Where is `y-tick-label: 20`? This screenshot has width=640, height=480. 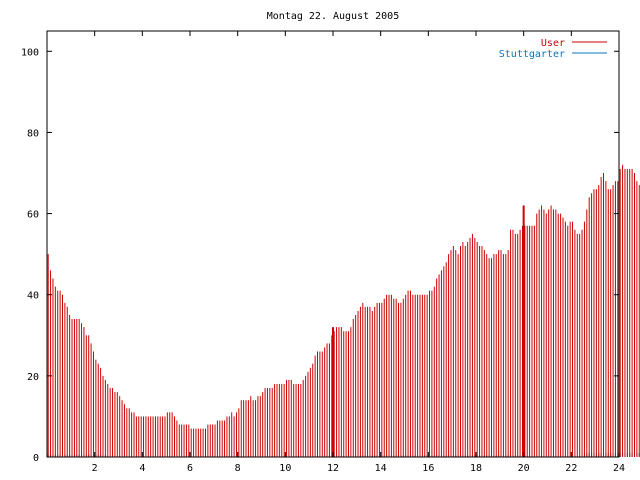
y-tick-label: 20 is located at coordinates (33, 377).